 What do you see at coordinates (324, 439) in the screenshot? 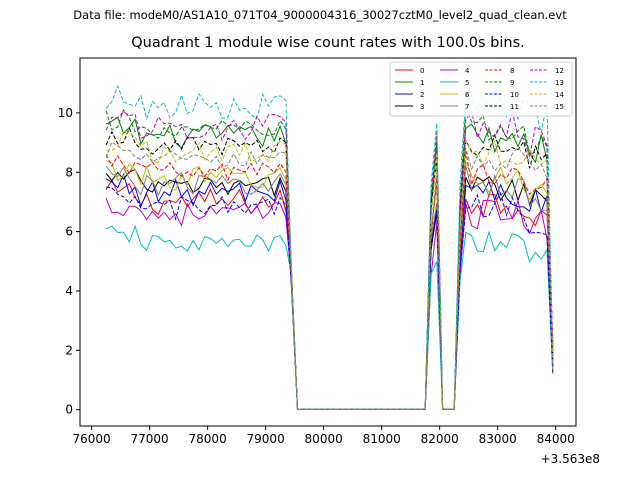
I see `x-tick-label: 80000` at bounding box center [324, 439].